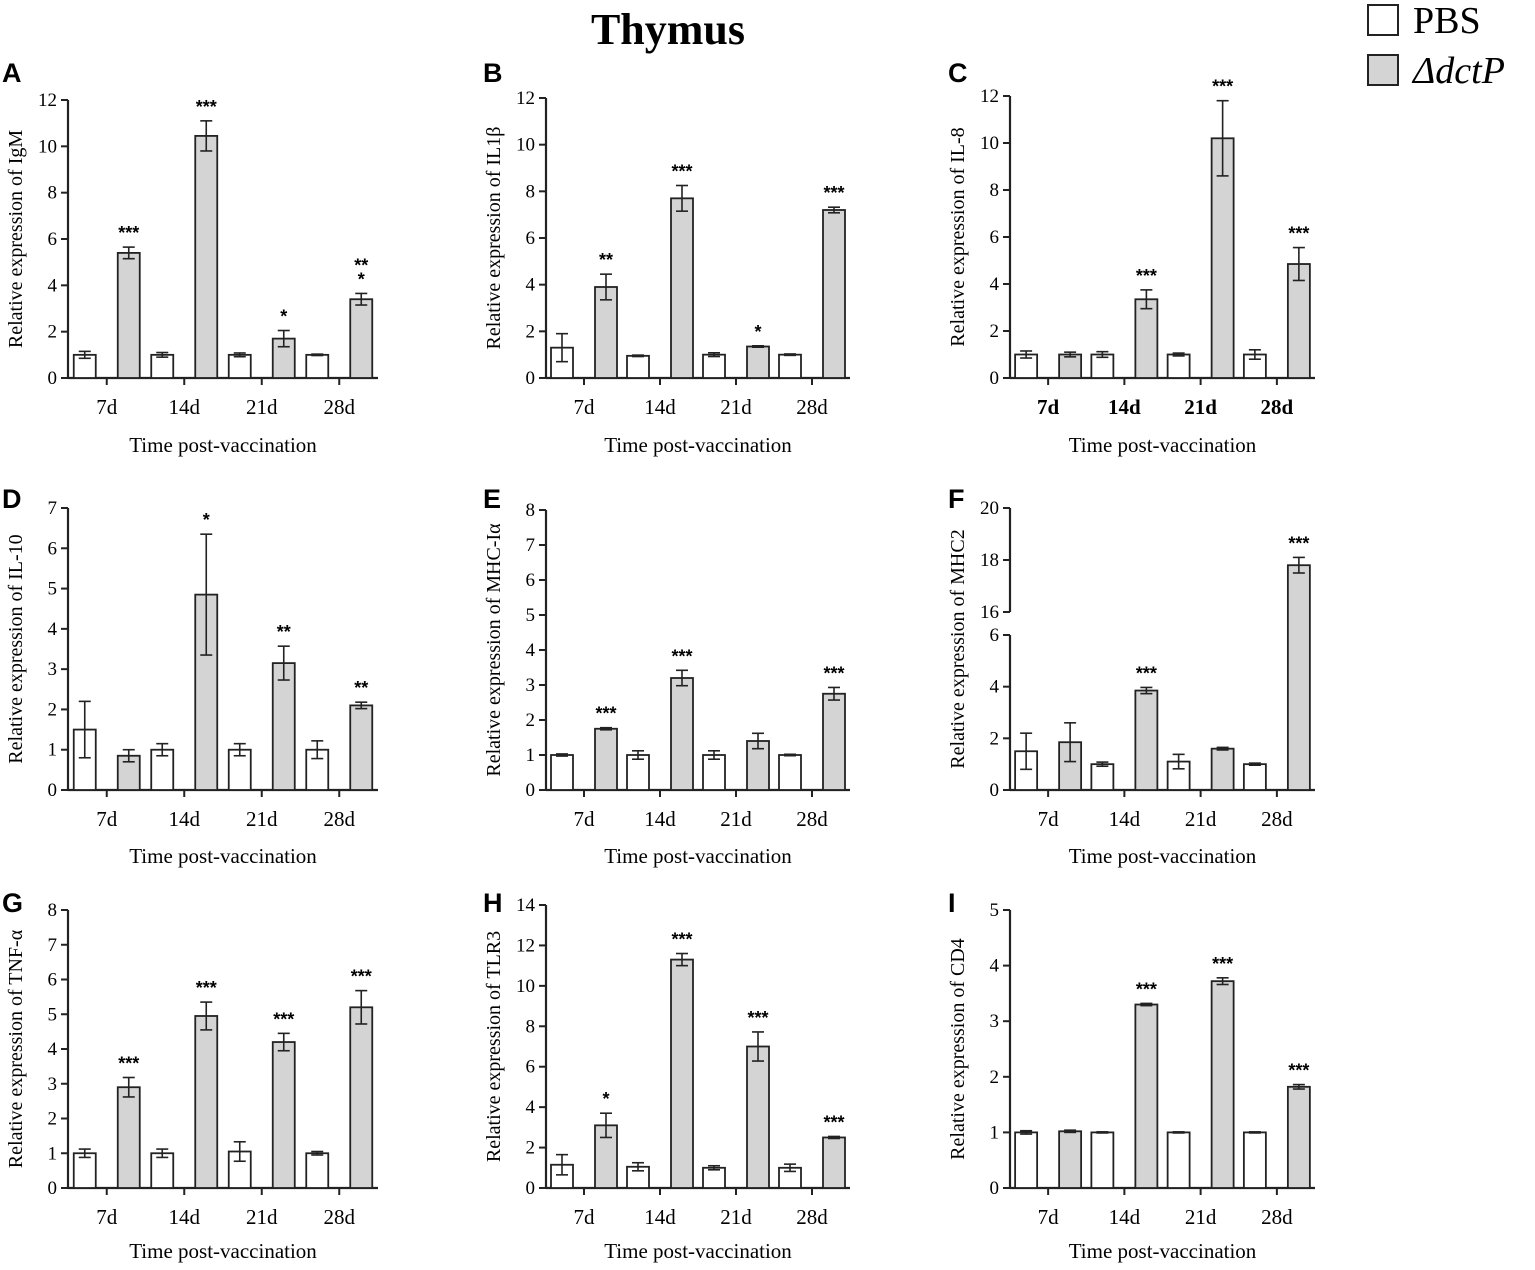 The width and height of the screenshot is (1535, 1270). What do you see at coordinates (958, 73) in the screenshot?
I see `panel-letter: C` at bounding box center [958, 73].